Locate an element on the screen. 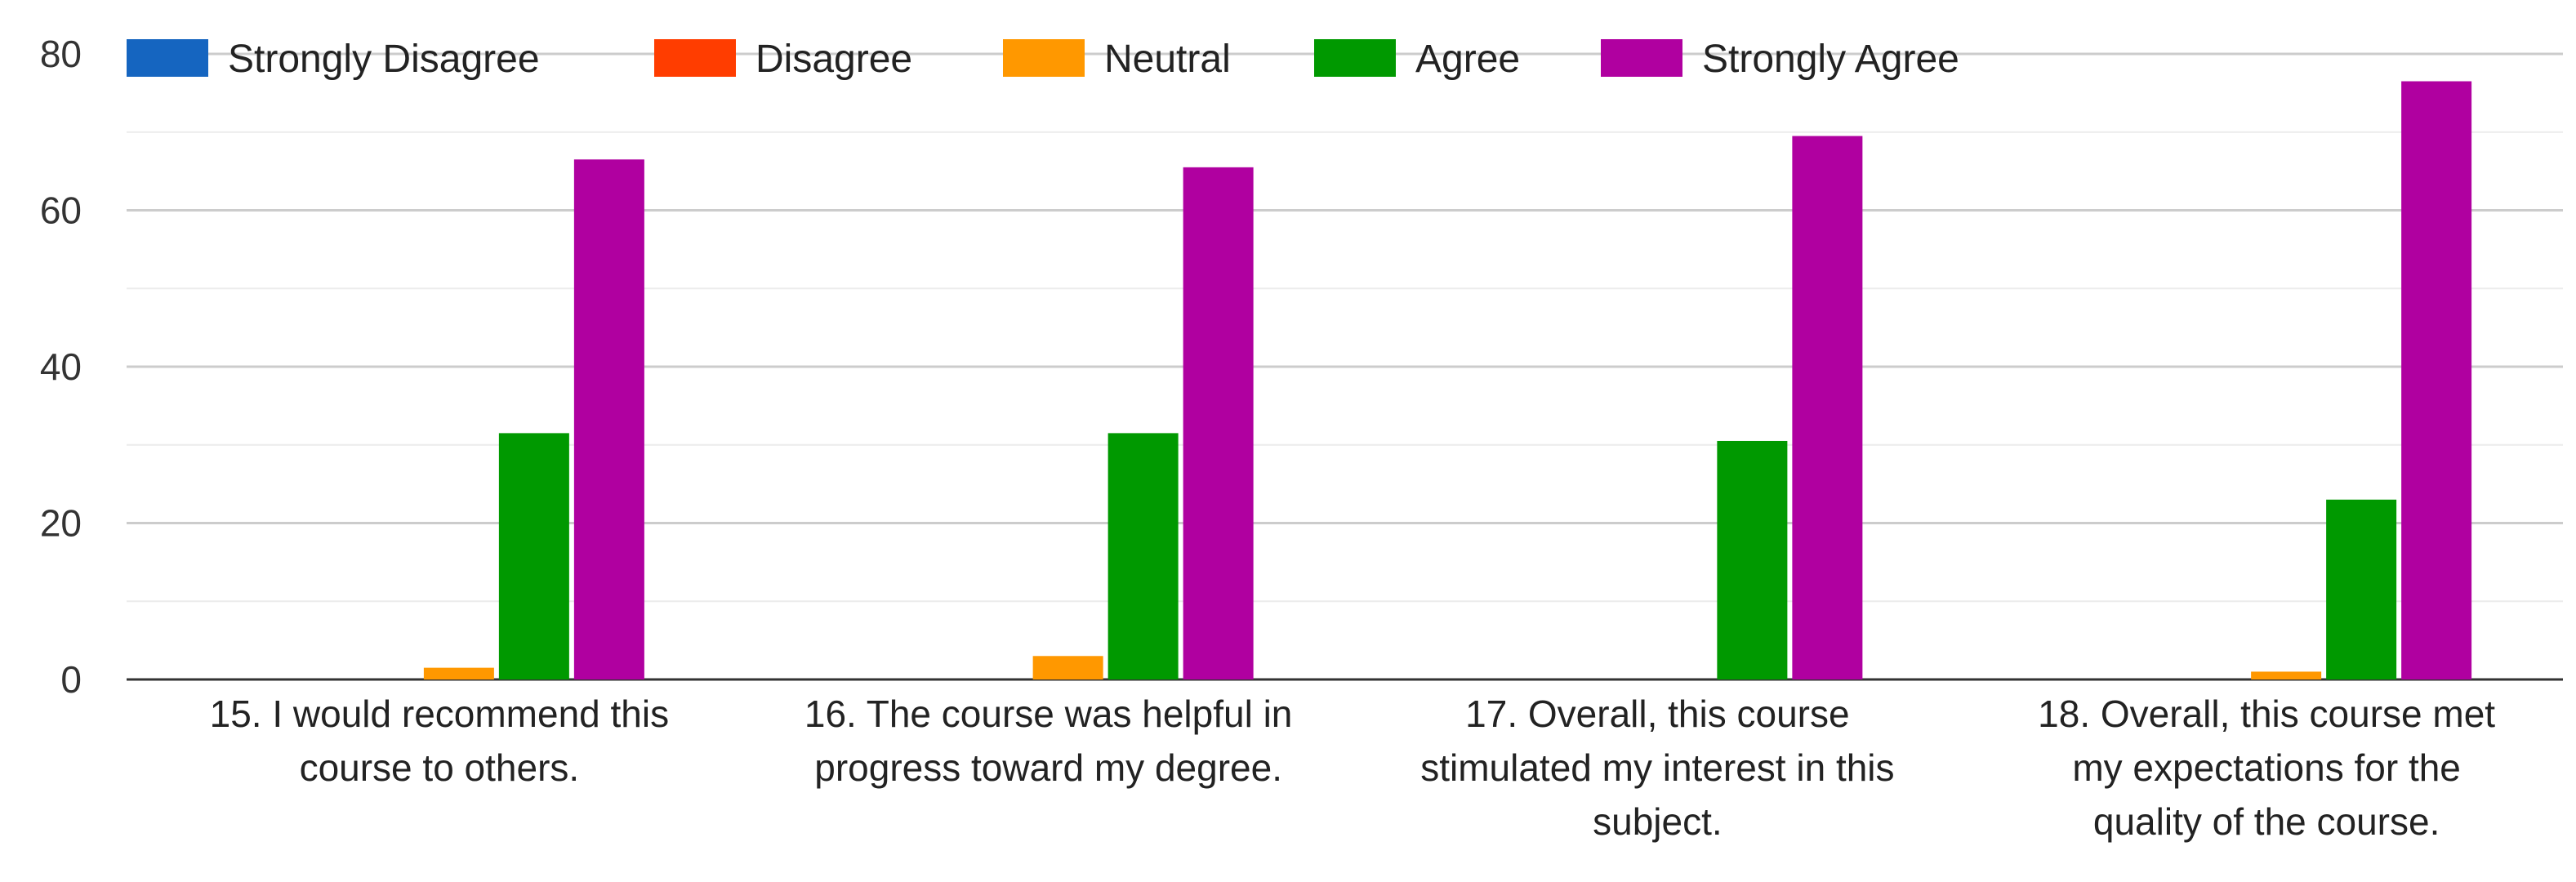 The image size is (2576, 882). y-tick-label: 40 is located at coordinates (61, 366).